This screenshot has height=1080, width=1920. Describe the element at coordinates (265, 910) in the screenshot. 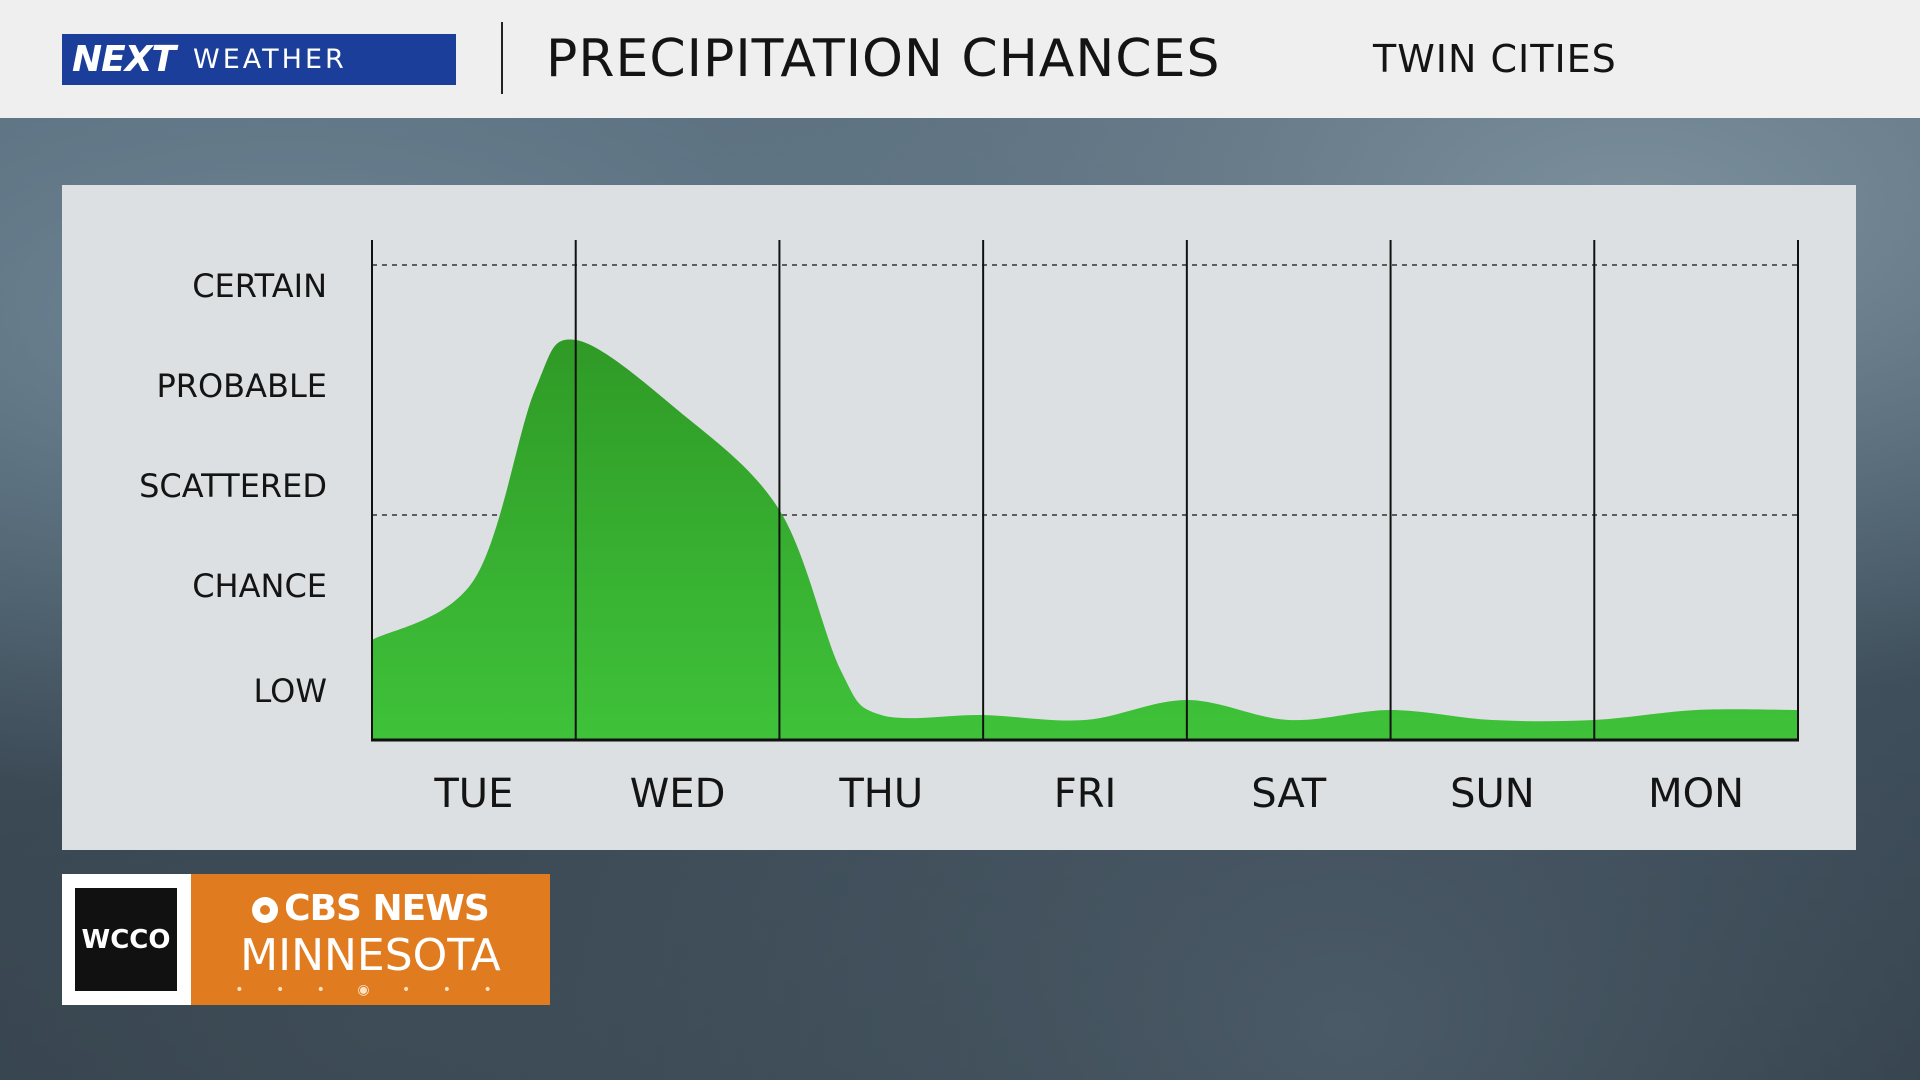

I see `cbs-eye-icon` at that location.